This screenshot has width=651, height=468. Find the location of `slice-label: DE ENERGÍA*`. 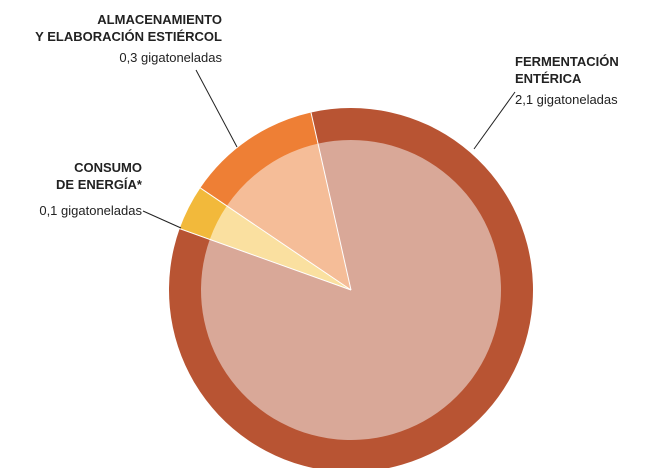

slice-label: DE ENERGÍA* is located at coordinates (99, 184).